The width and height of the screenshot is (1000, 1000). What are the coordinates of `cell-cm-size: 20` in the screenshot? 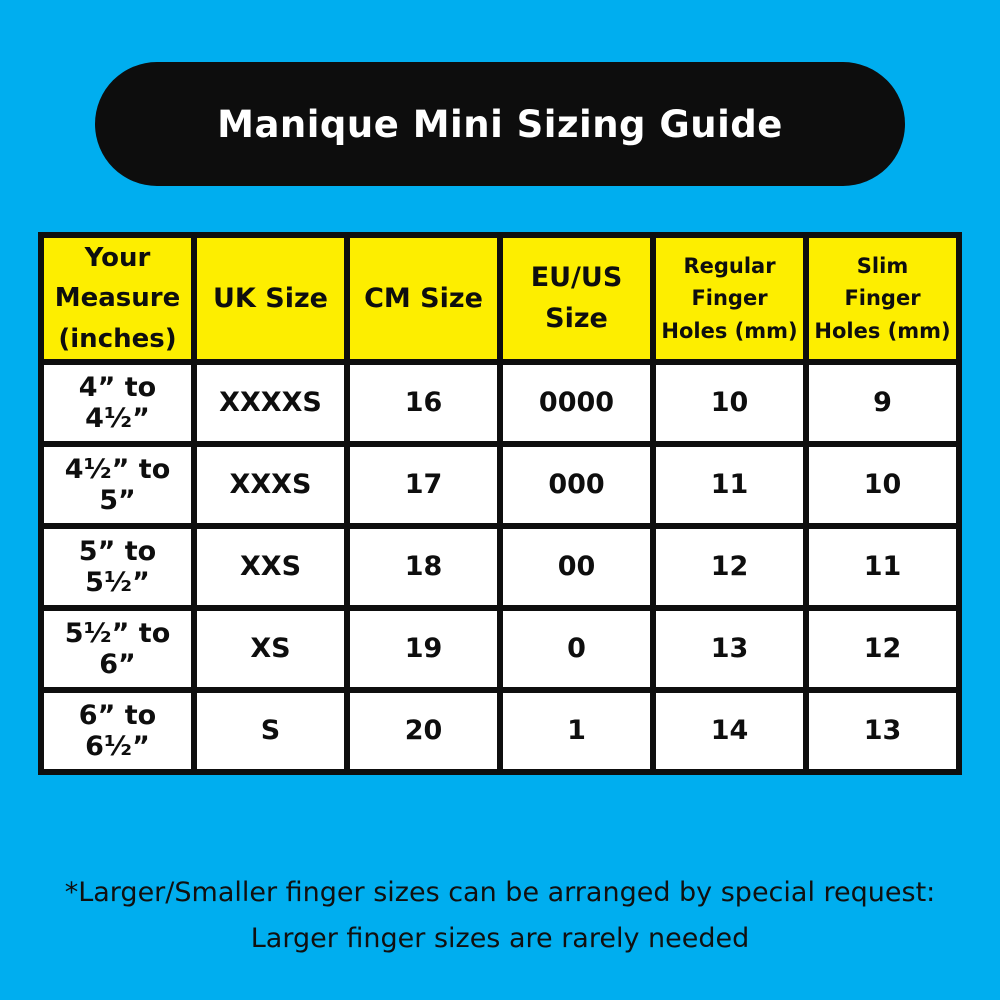 It's located at (423, 730).